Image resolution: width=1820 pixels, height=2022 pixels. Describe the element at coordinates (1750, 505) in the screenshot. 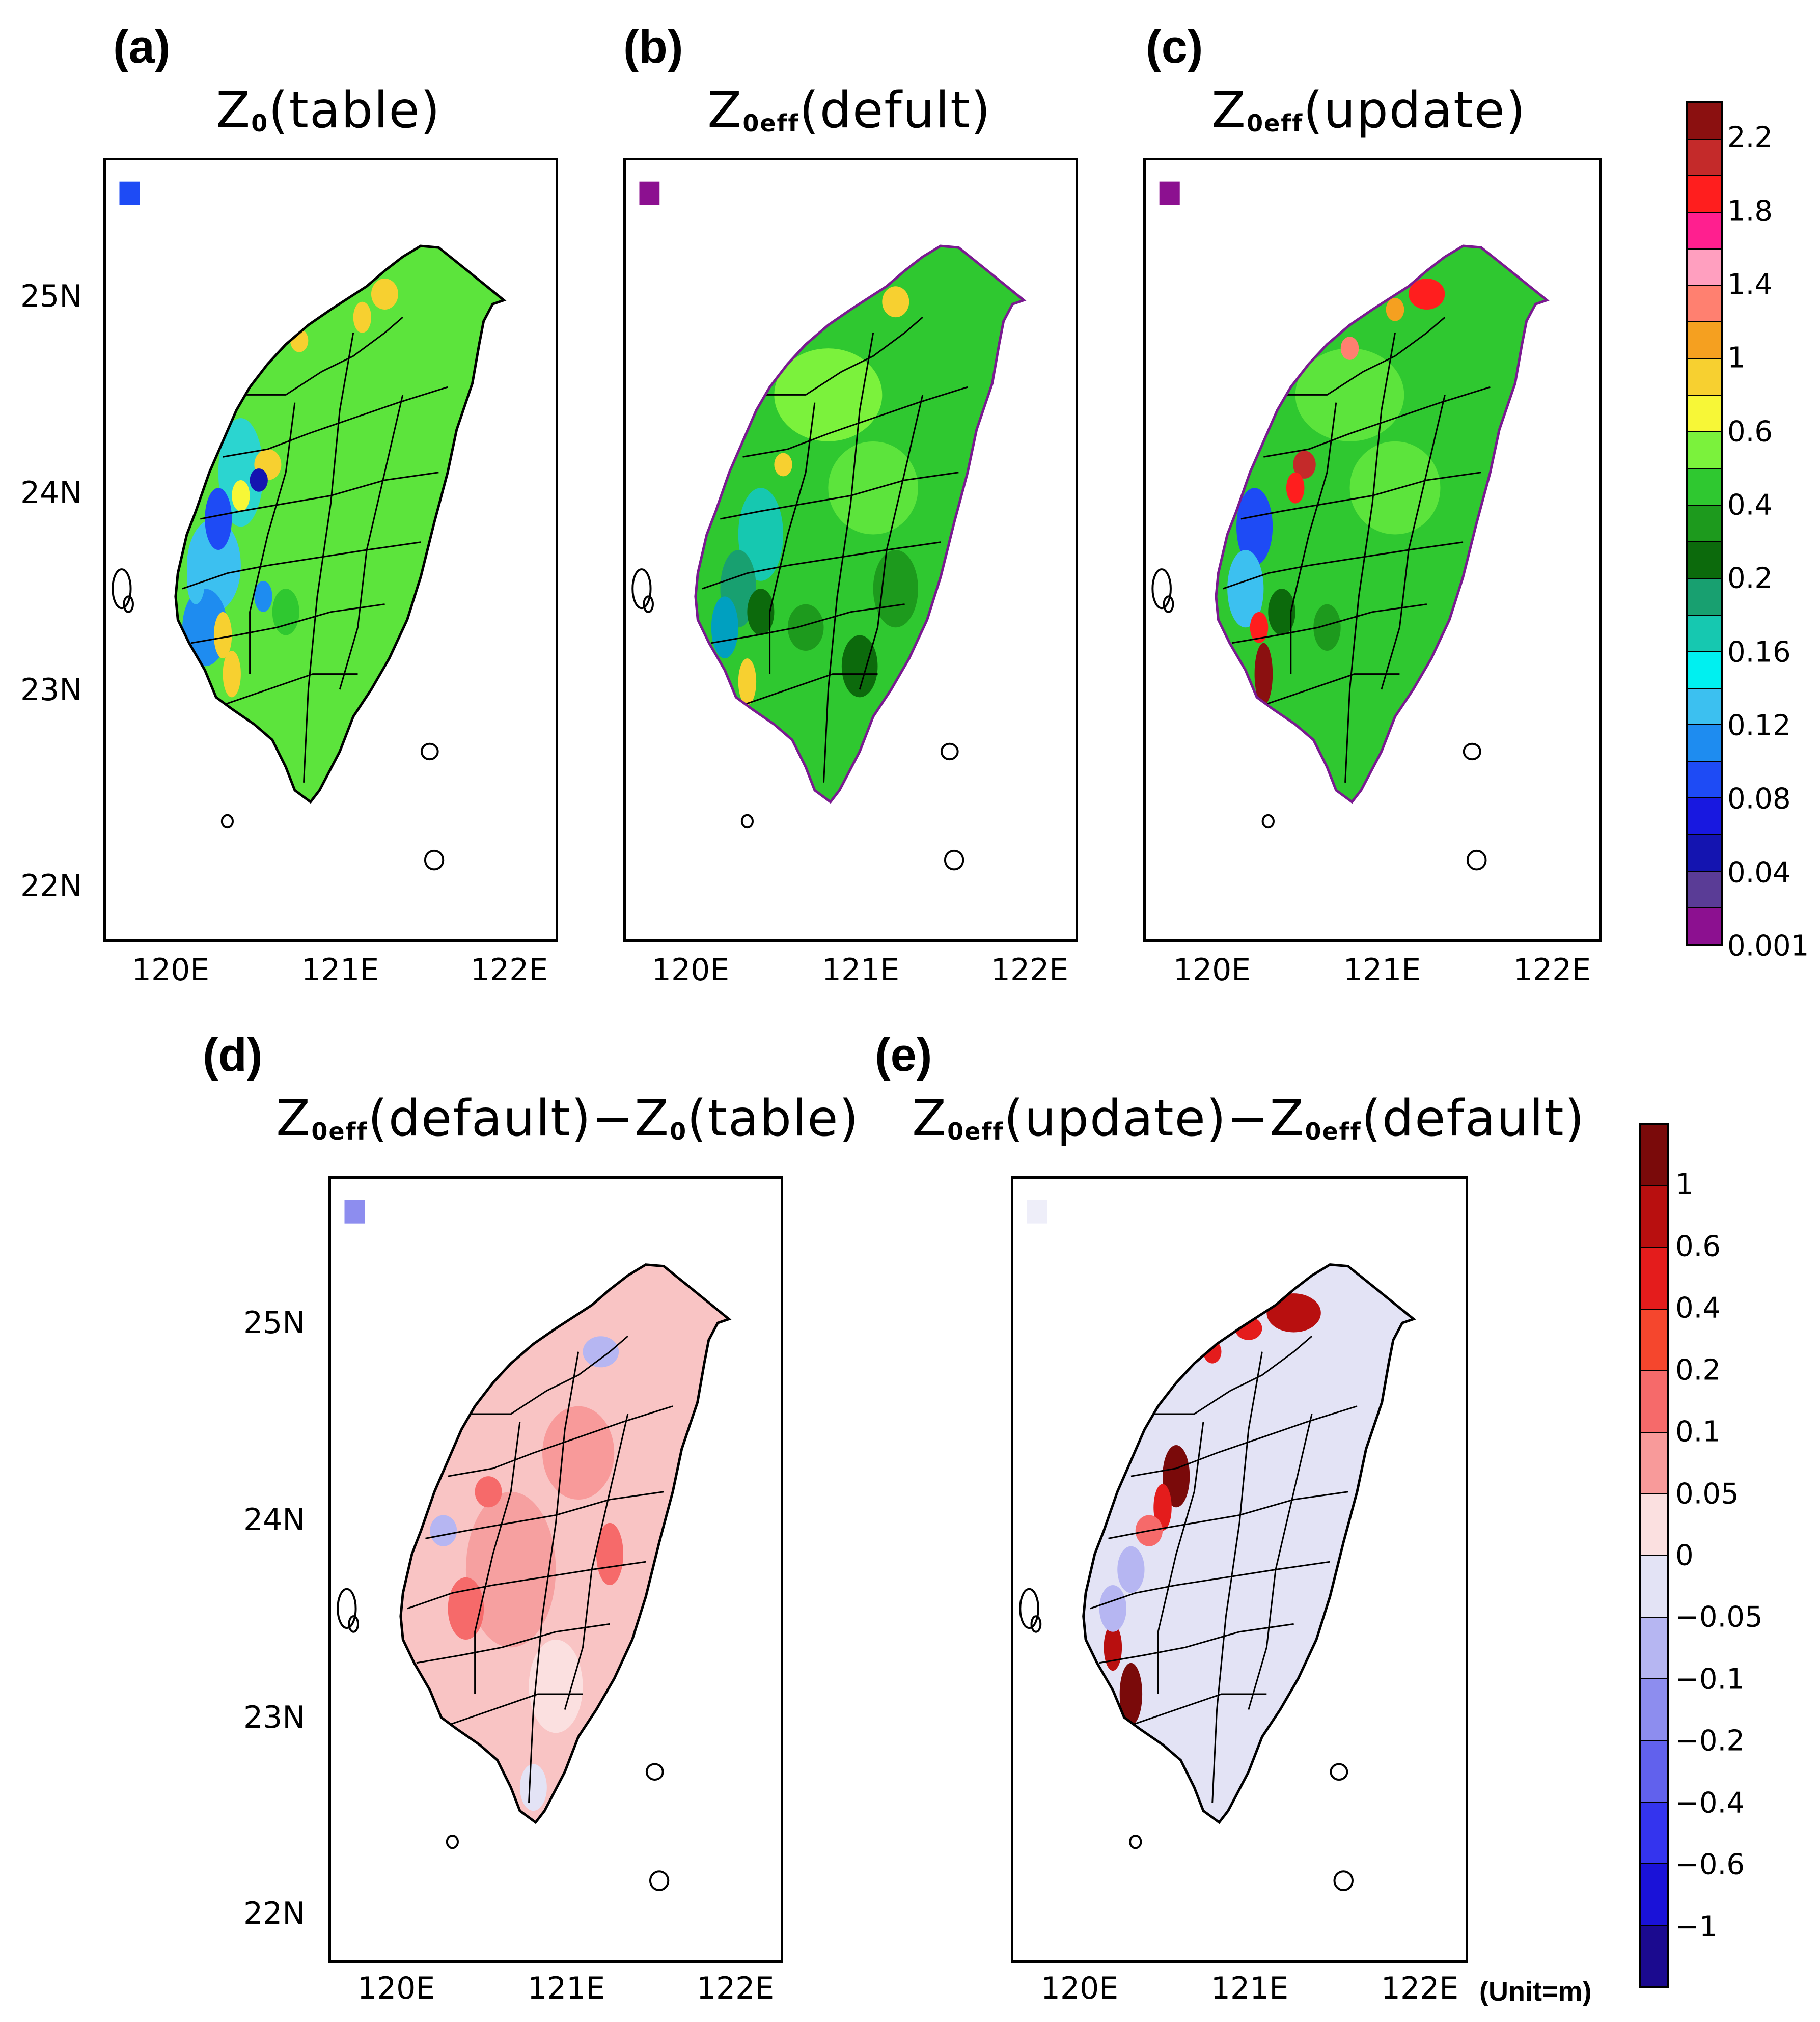

I see `colorbar-label: 0.4` at that location.